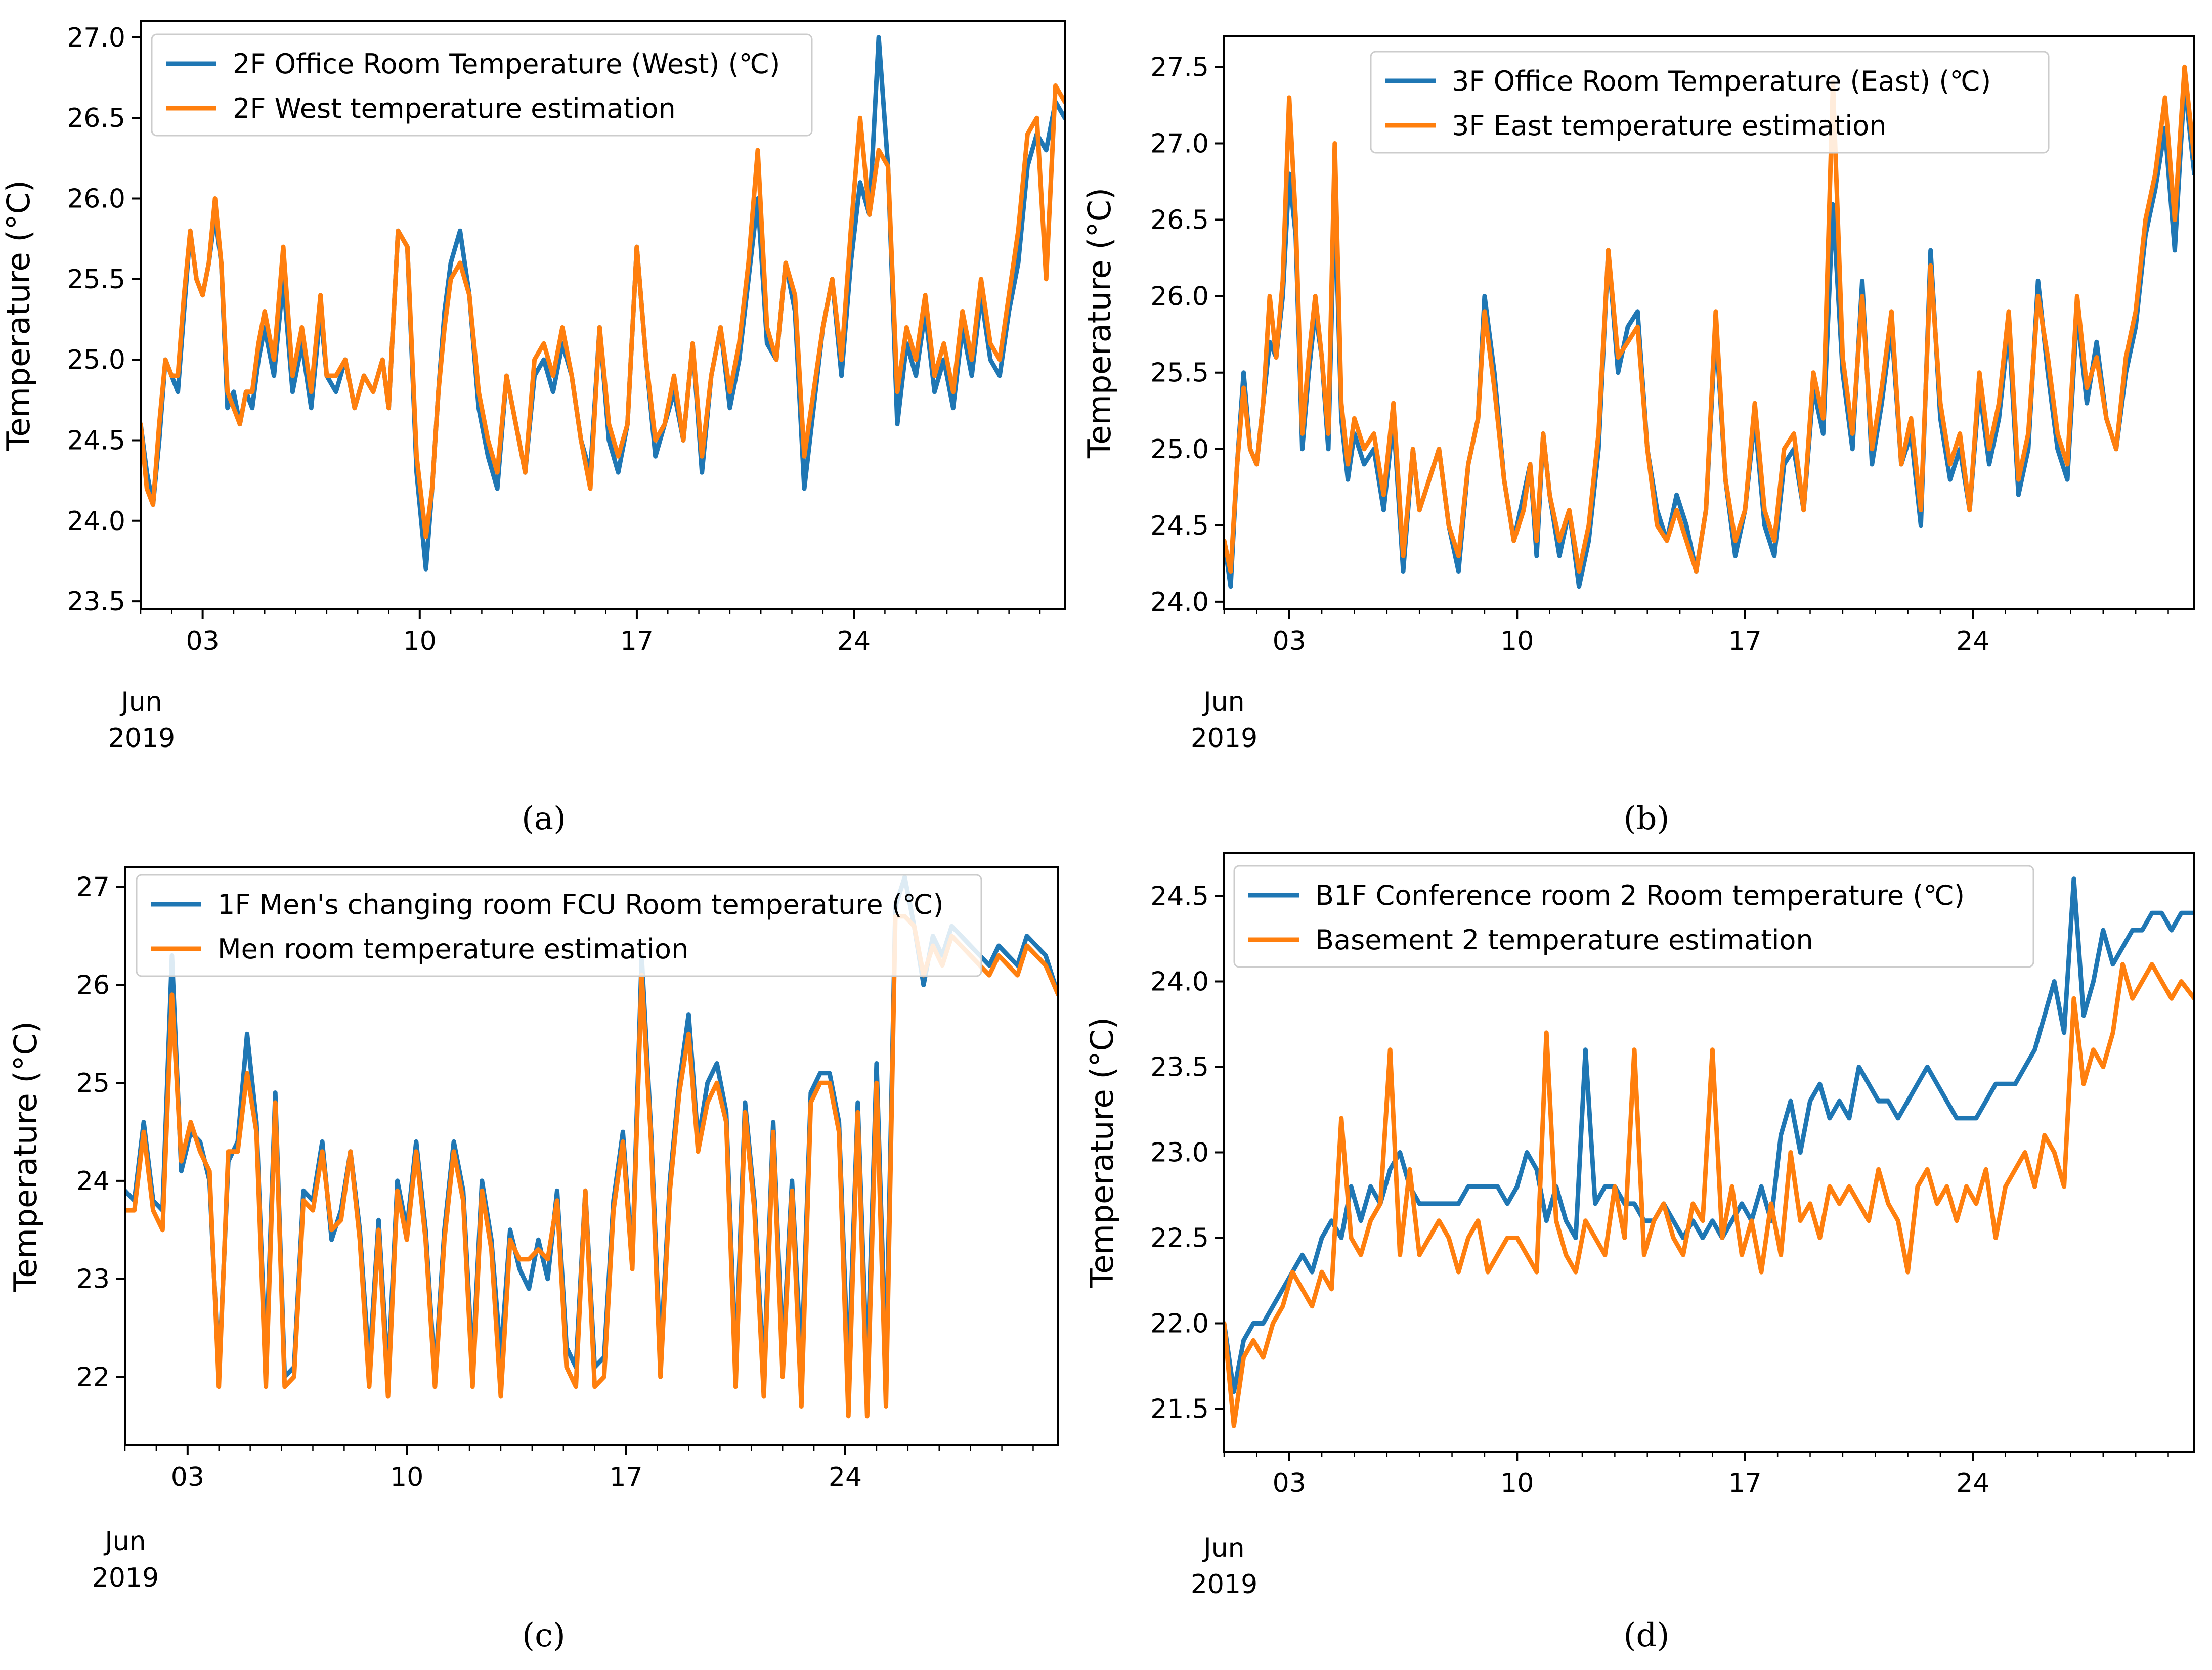  I want to click on panel-label: (c), so click(544, 1635).